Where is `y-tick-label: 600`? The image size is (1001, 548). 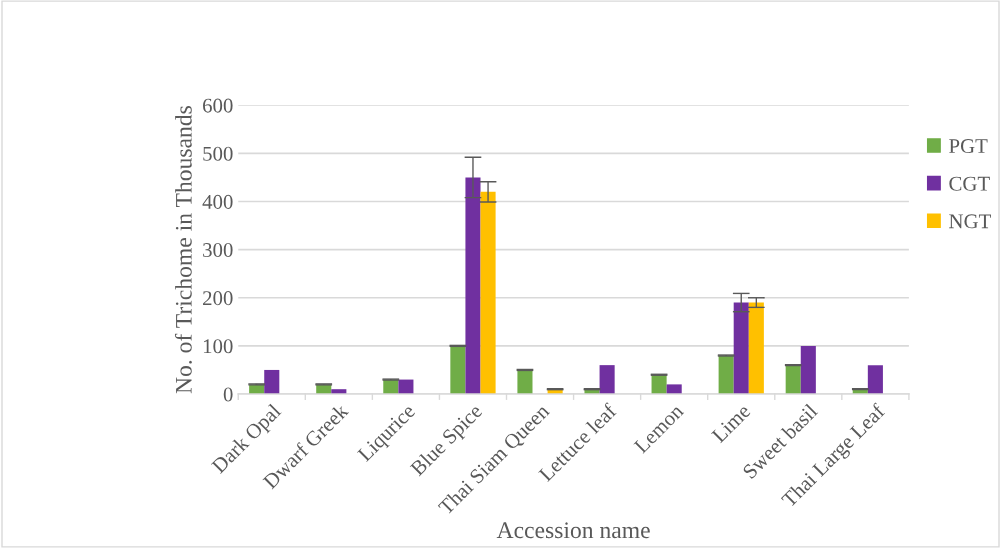
y-tick-label: 600 is located at coordinates (218, 105).